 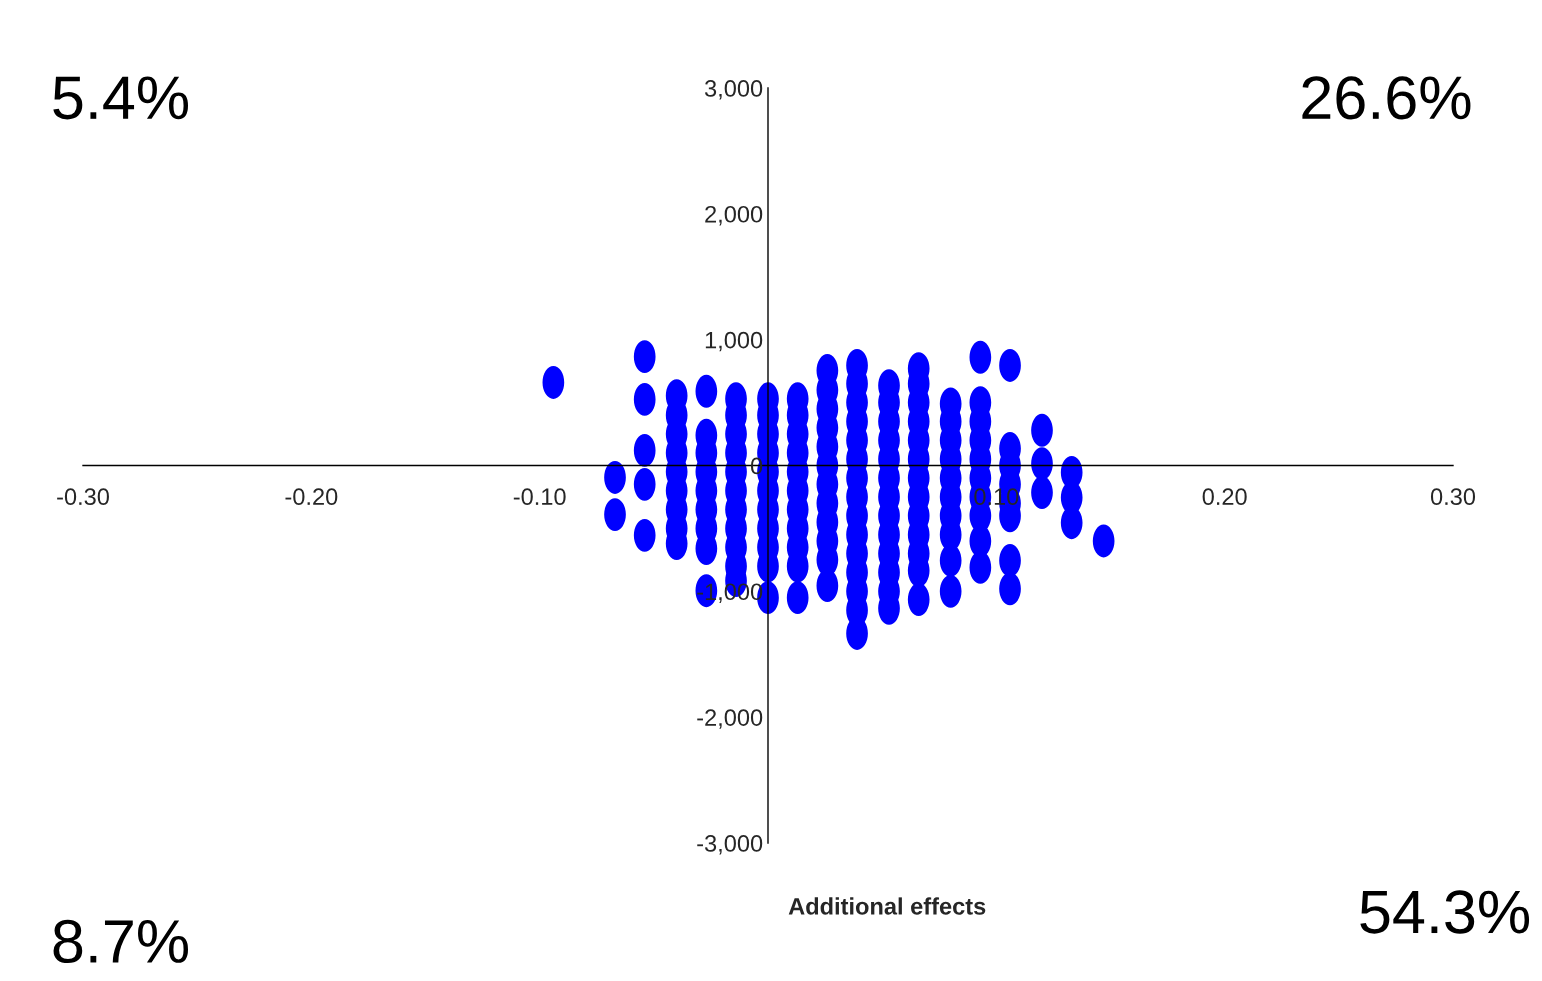 I want to click on y-tick-label: -2,000, so click(x=730, y=719).